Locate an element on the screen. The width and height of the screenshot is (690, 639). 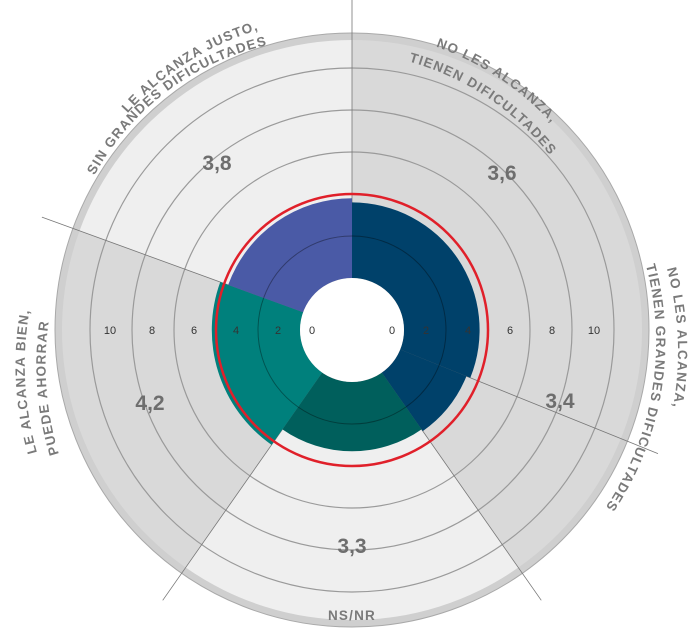
tick-label-left-10: 10 is located at coordinates (110, 331).